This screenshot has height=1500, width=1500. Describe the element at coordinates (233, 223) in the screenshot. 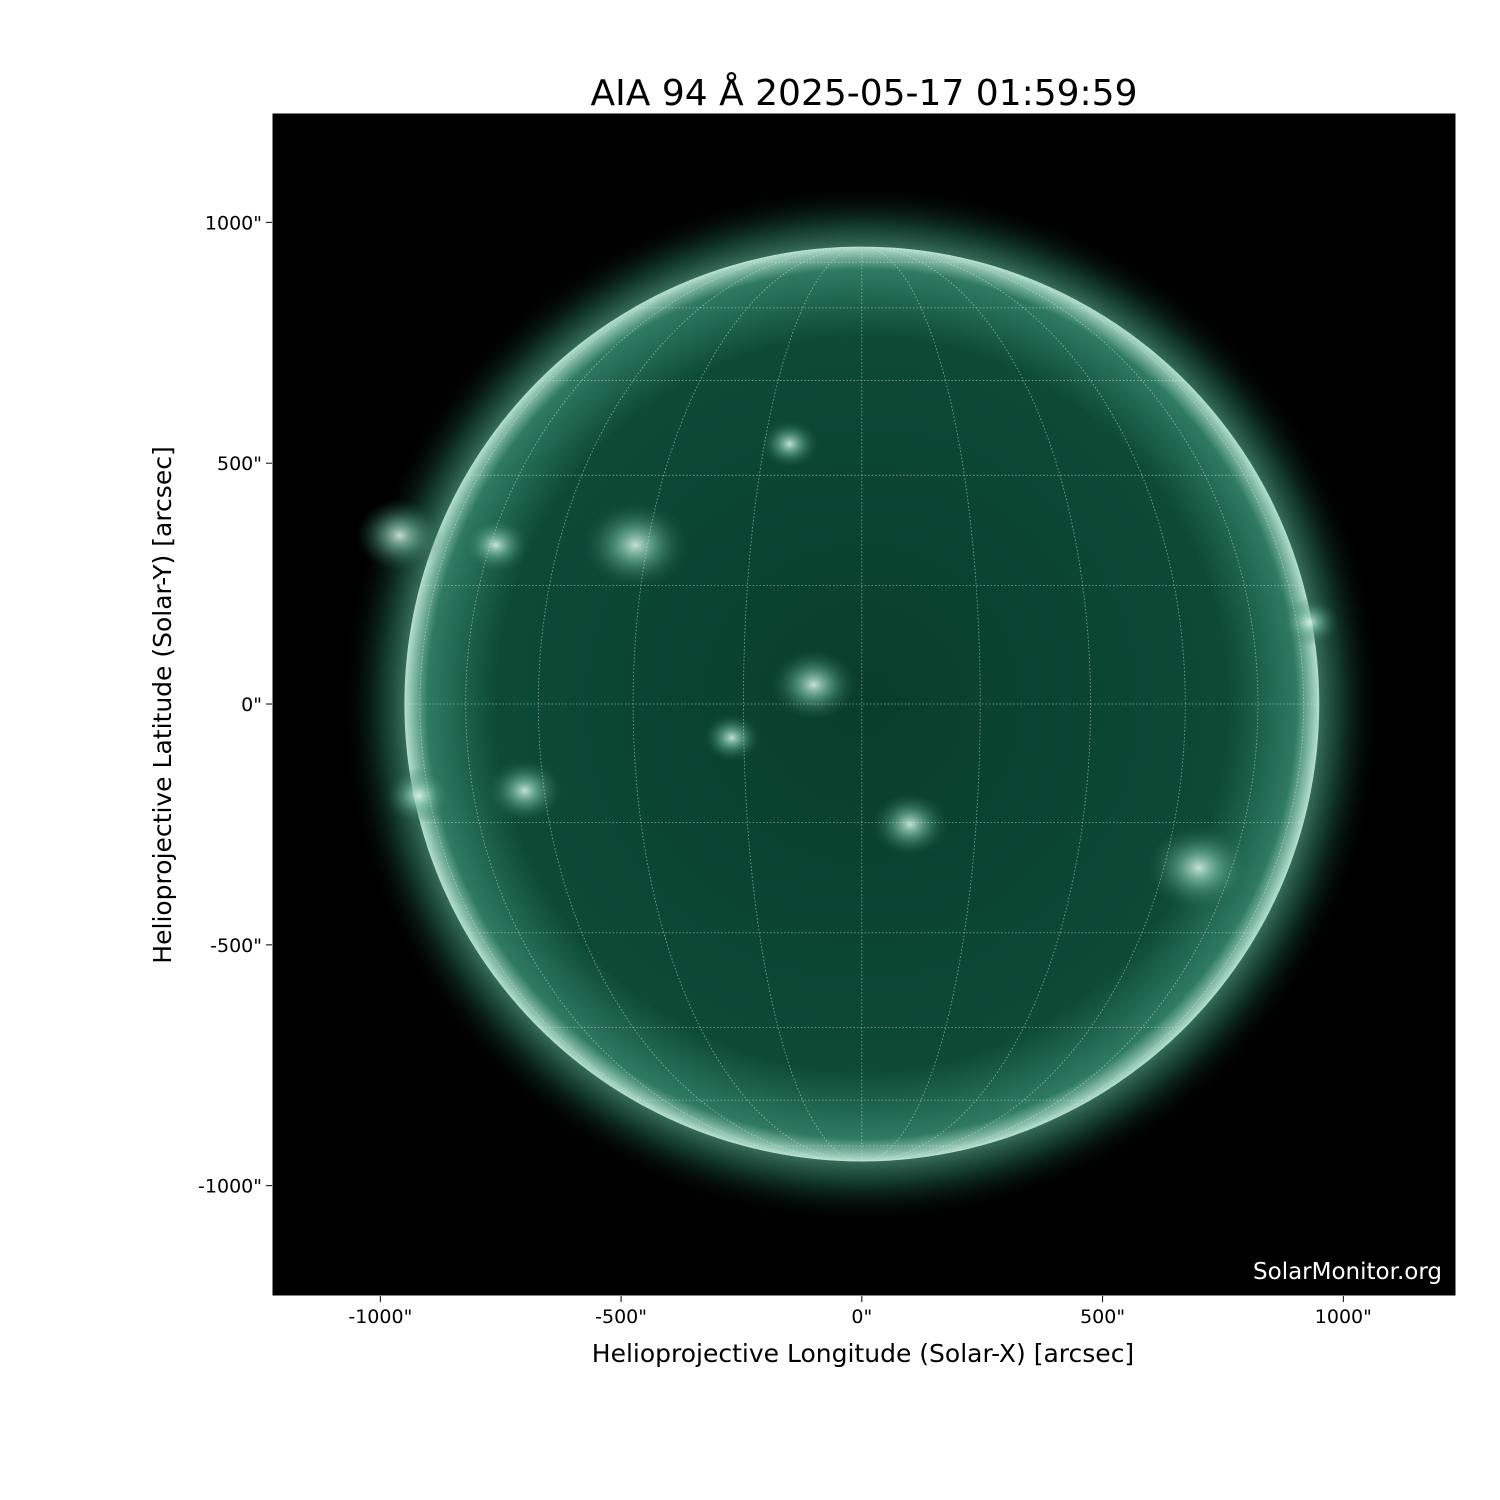

I see `y-tick-label: 1000"` at that location.